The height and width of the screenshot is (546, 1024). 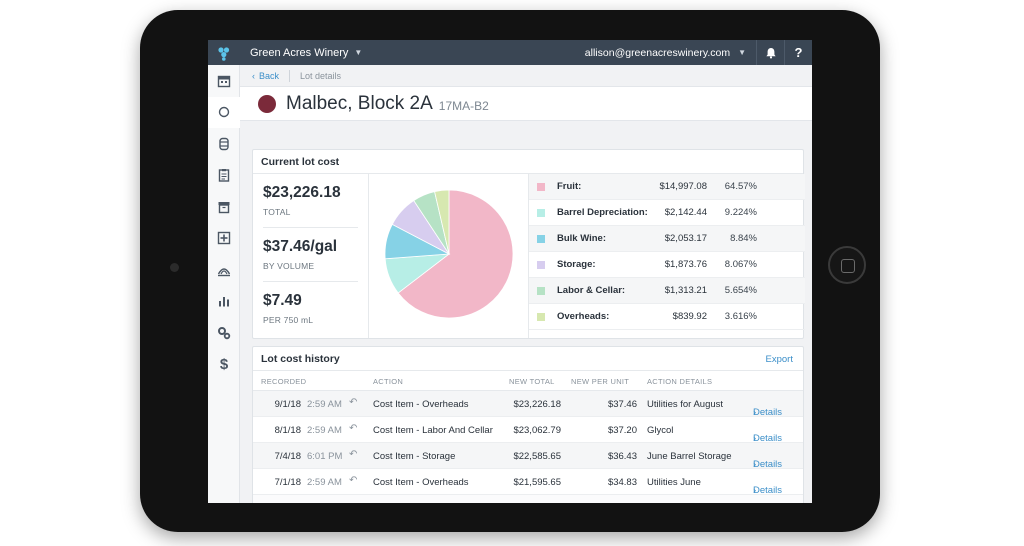 I want to click on action-text: Cost Item - Overheads, so click(x=421, y=482).